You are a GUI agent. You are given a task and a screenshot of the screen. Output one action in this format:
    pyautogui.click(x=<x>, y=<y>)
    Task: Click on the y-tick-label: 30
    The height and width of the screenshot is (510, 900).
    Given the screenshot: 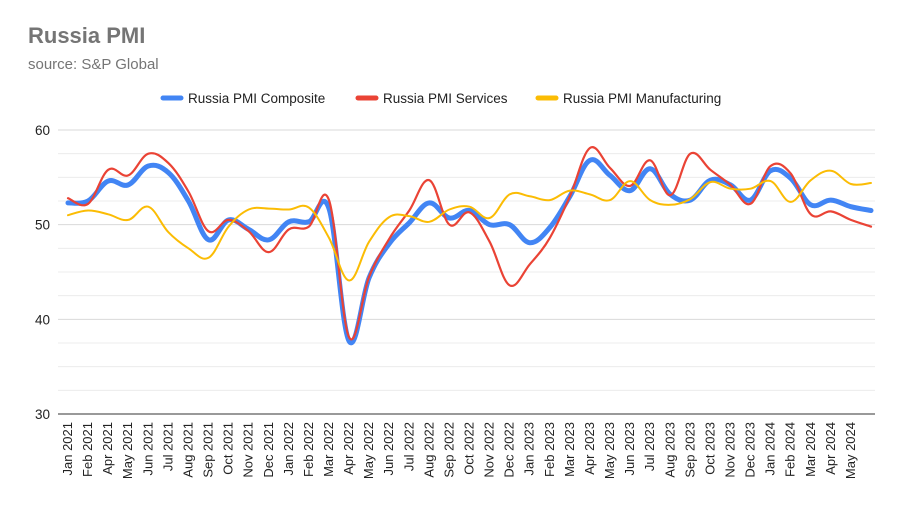 What is the action you would take?
    pyautogui.click(x=42, y=414)
    